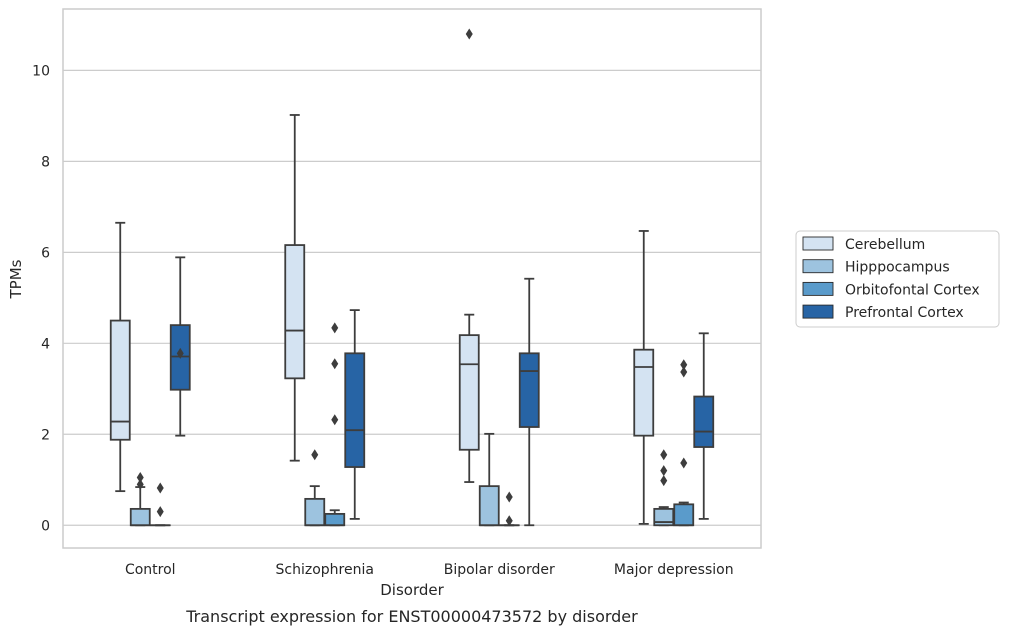  What do you see at coordinates (325, 570) in the screenshot?
I see `x-tick-label: Schizophrenia` at bounding box center [325, 570].